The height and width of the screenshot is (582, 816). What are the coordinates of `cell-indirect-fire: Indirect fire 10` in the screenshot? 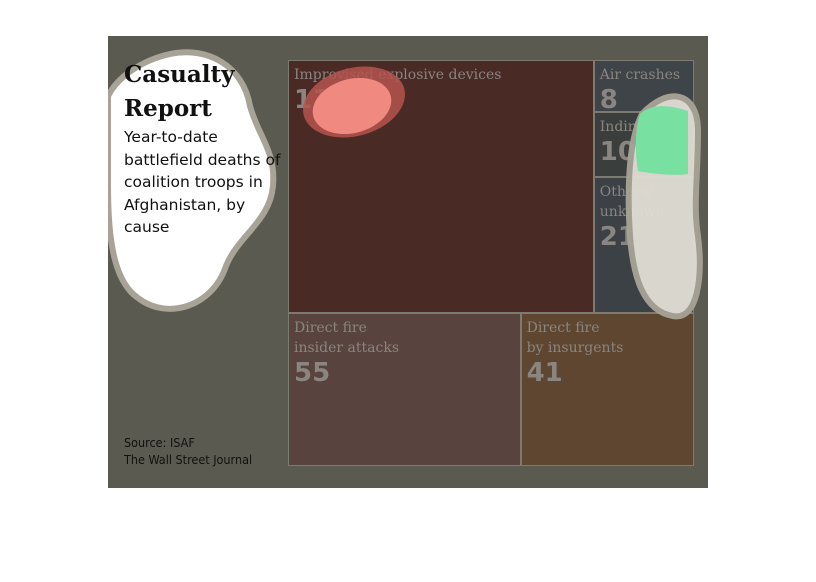 It's located at (643, 144).